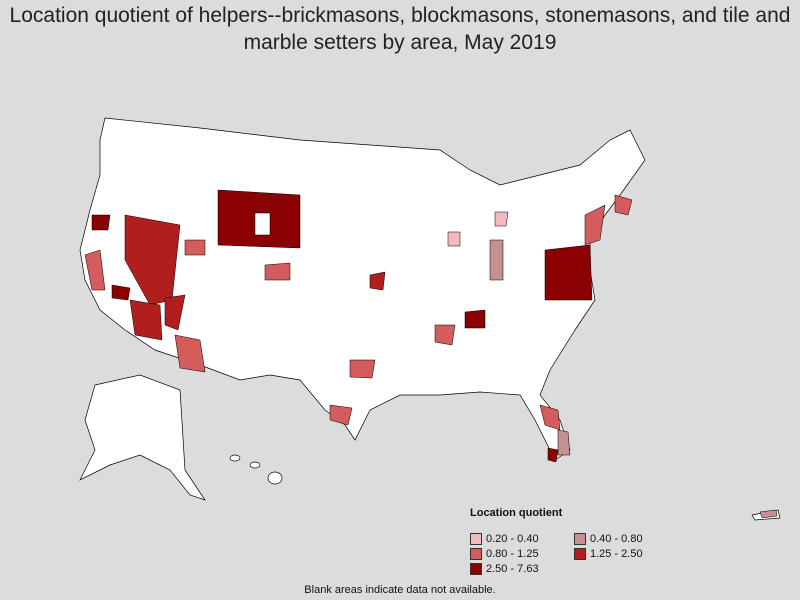 This screenshot has width=800, height=600. Describe the element at coordinates (616, 539) in the screenshot. I see `legend-label: 0.40 - 0.80` at that location.